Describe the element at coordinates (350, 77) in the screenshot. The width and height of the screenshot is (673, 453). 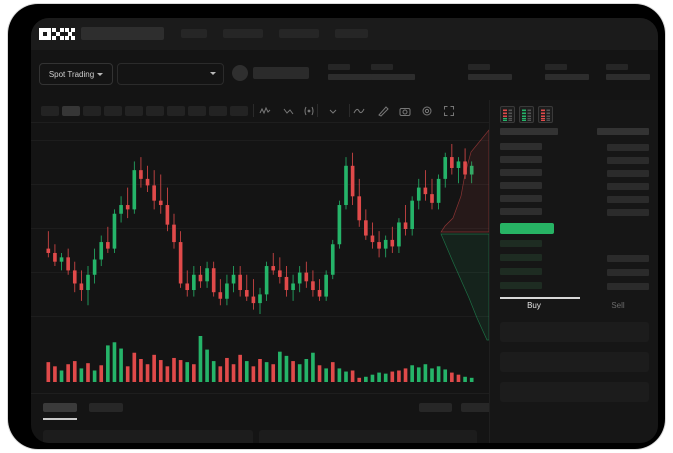
I see `stat-last-price-value` at that location.